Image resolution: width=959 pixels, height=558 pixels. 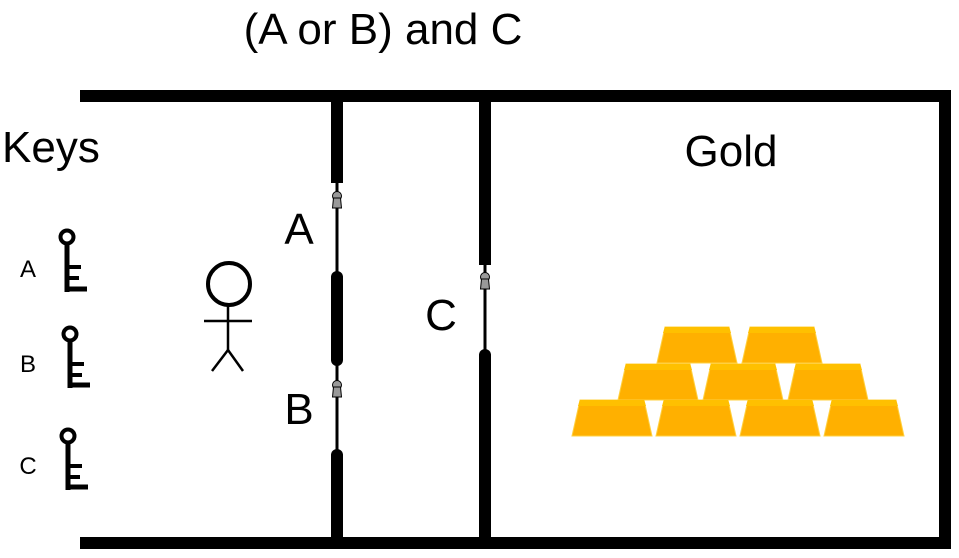 What do you see at coordinates (441, 315) in the screenshot?
I see `door-c-label: C` at bounding box center [441, 315].